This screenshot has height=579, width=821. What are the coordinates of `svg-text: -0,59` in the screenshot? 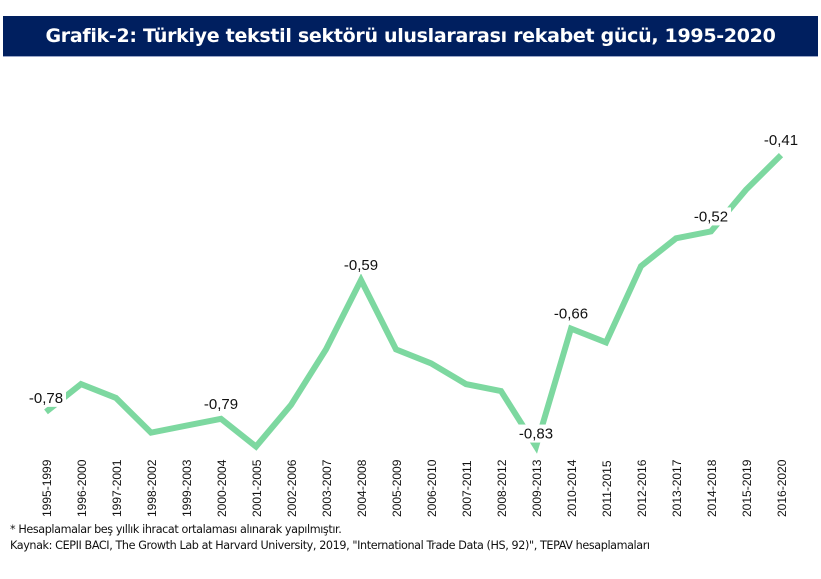 It's located at (361, 265).